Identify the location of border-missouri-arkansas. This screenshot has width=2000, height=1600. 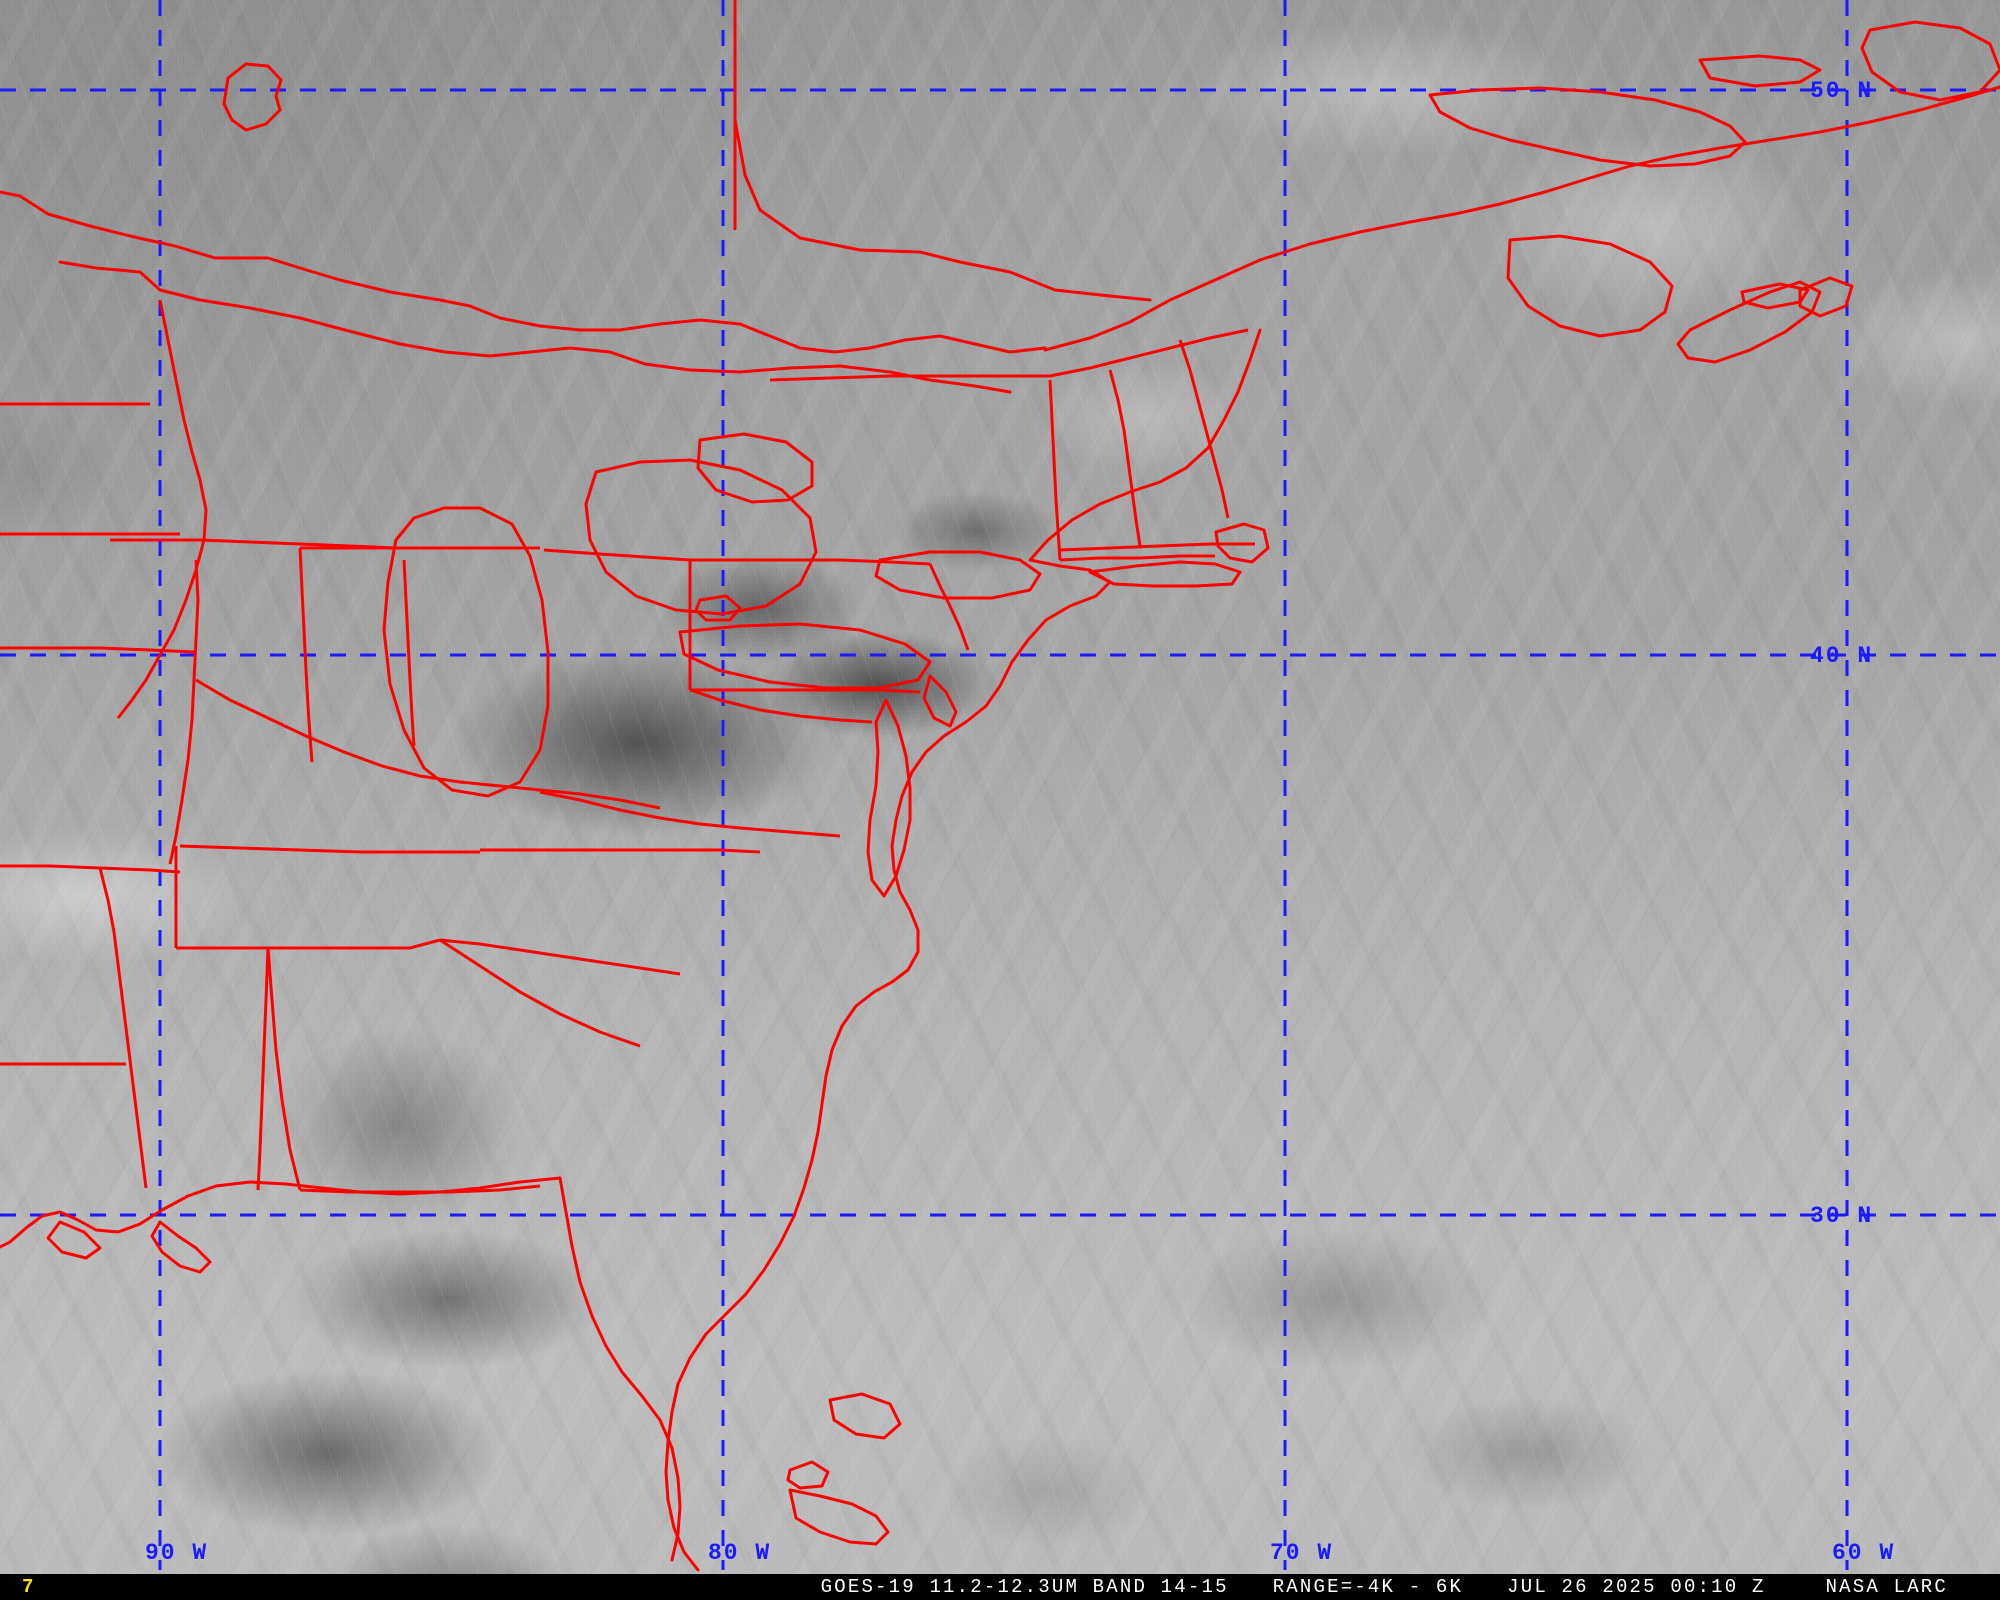
(90, 869).